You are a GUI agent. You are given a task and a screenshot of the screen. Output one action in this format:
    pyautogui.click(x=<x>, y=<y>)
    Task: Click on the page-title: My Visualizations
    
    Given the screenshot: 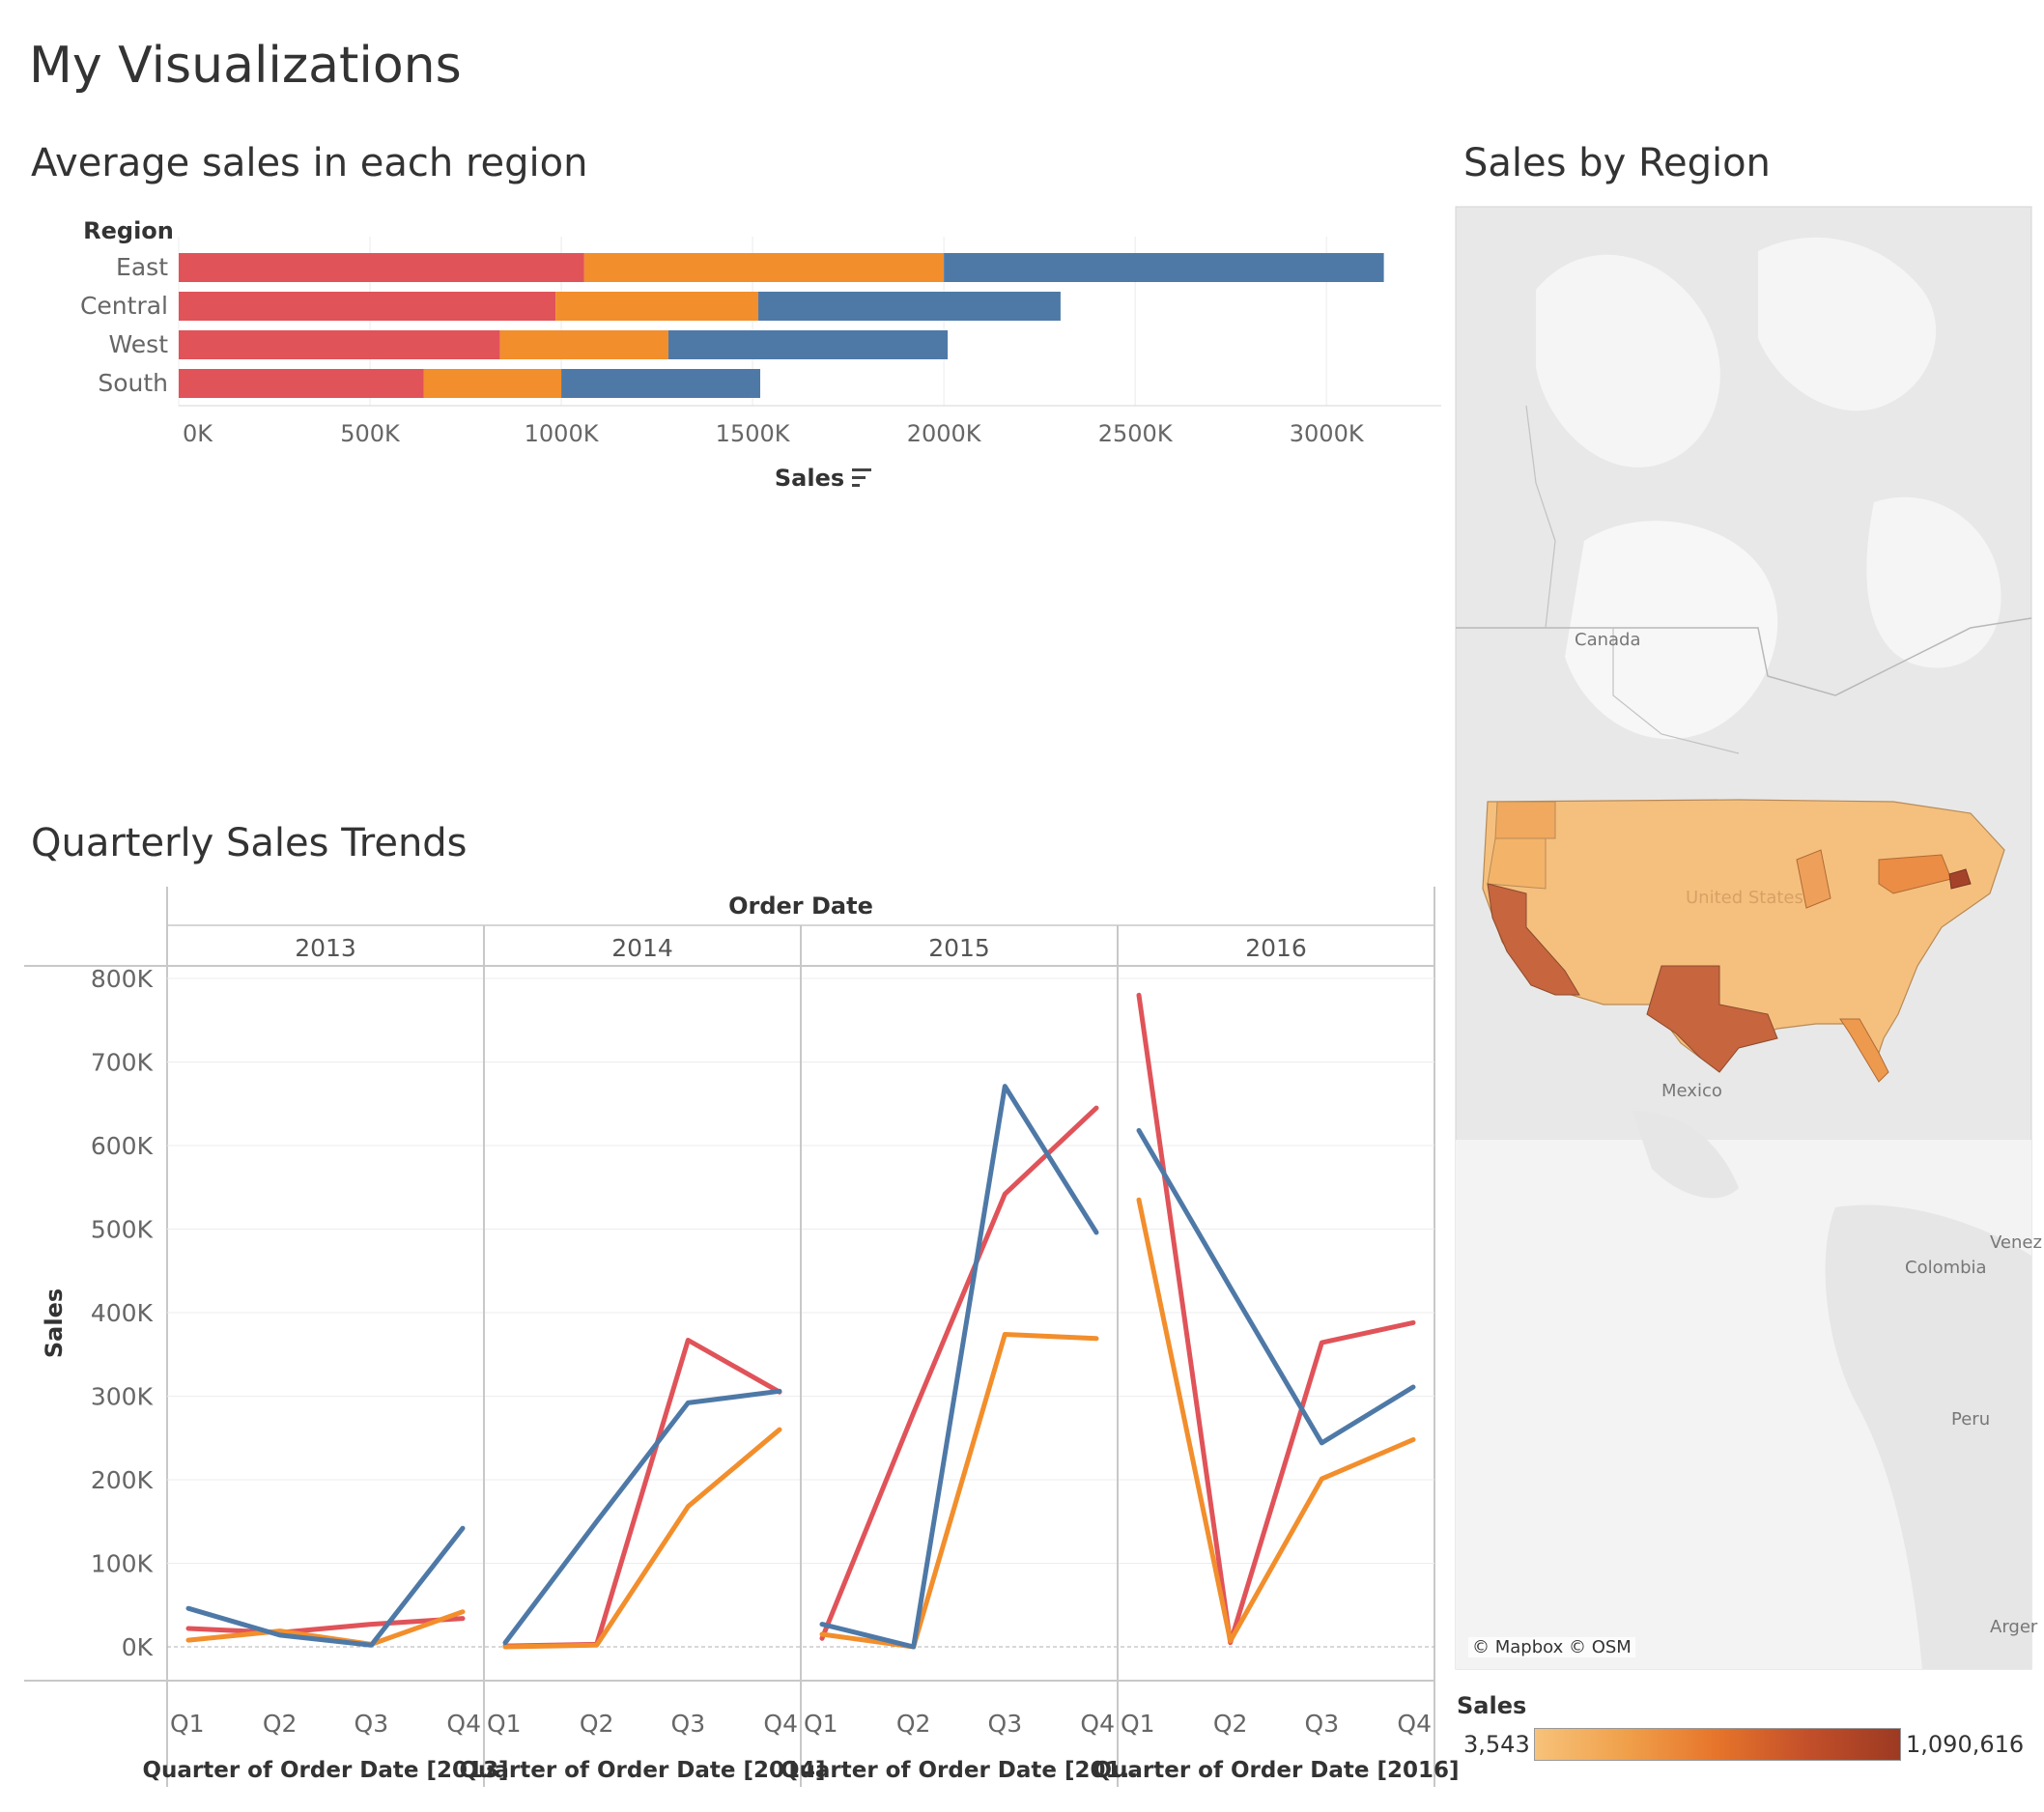 What is the action you would take?
    pyautogui.click(x=246, y=66)
    